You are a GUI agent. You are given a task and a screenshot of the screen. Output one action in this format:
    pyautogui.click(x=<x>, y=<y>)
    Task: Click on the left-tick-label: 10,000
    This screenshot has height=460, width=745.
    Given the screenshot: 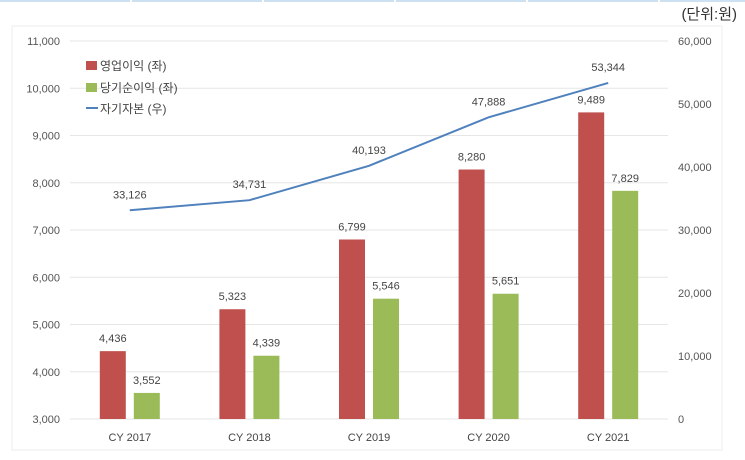 What is the action you would take?
    pyautogui.click(x=43, y=89)
    